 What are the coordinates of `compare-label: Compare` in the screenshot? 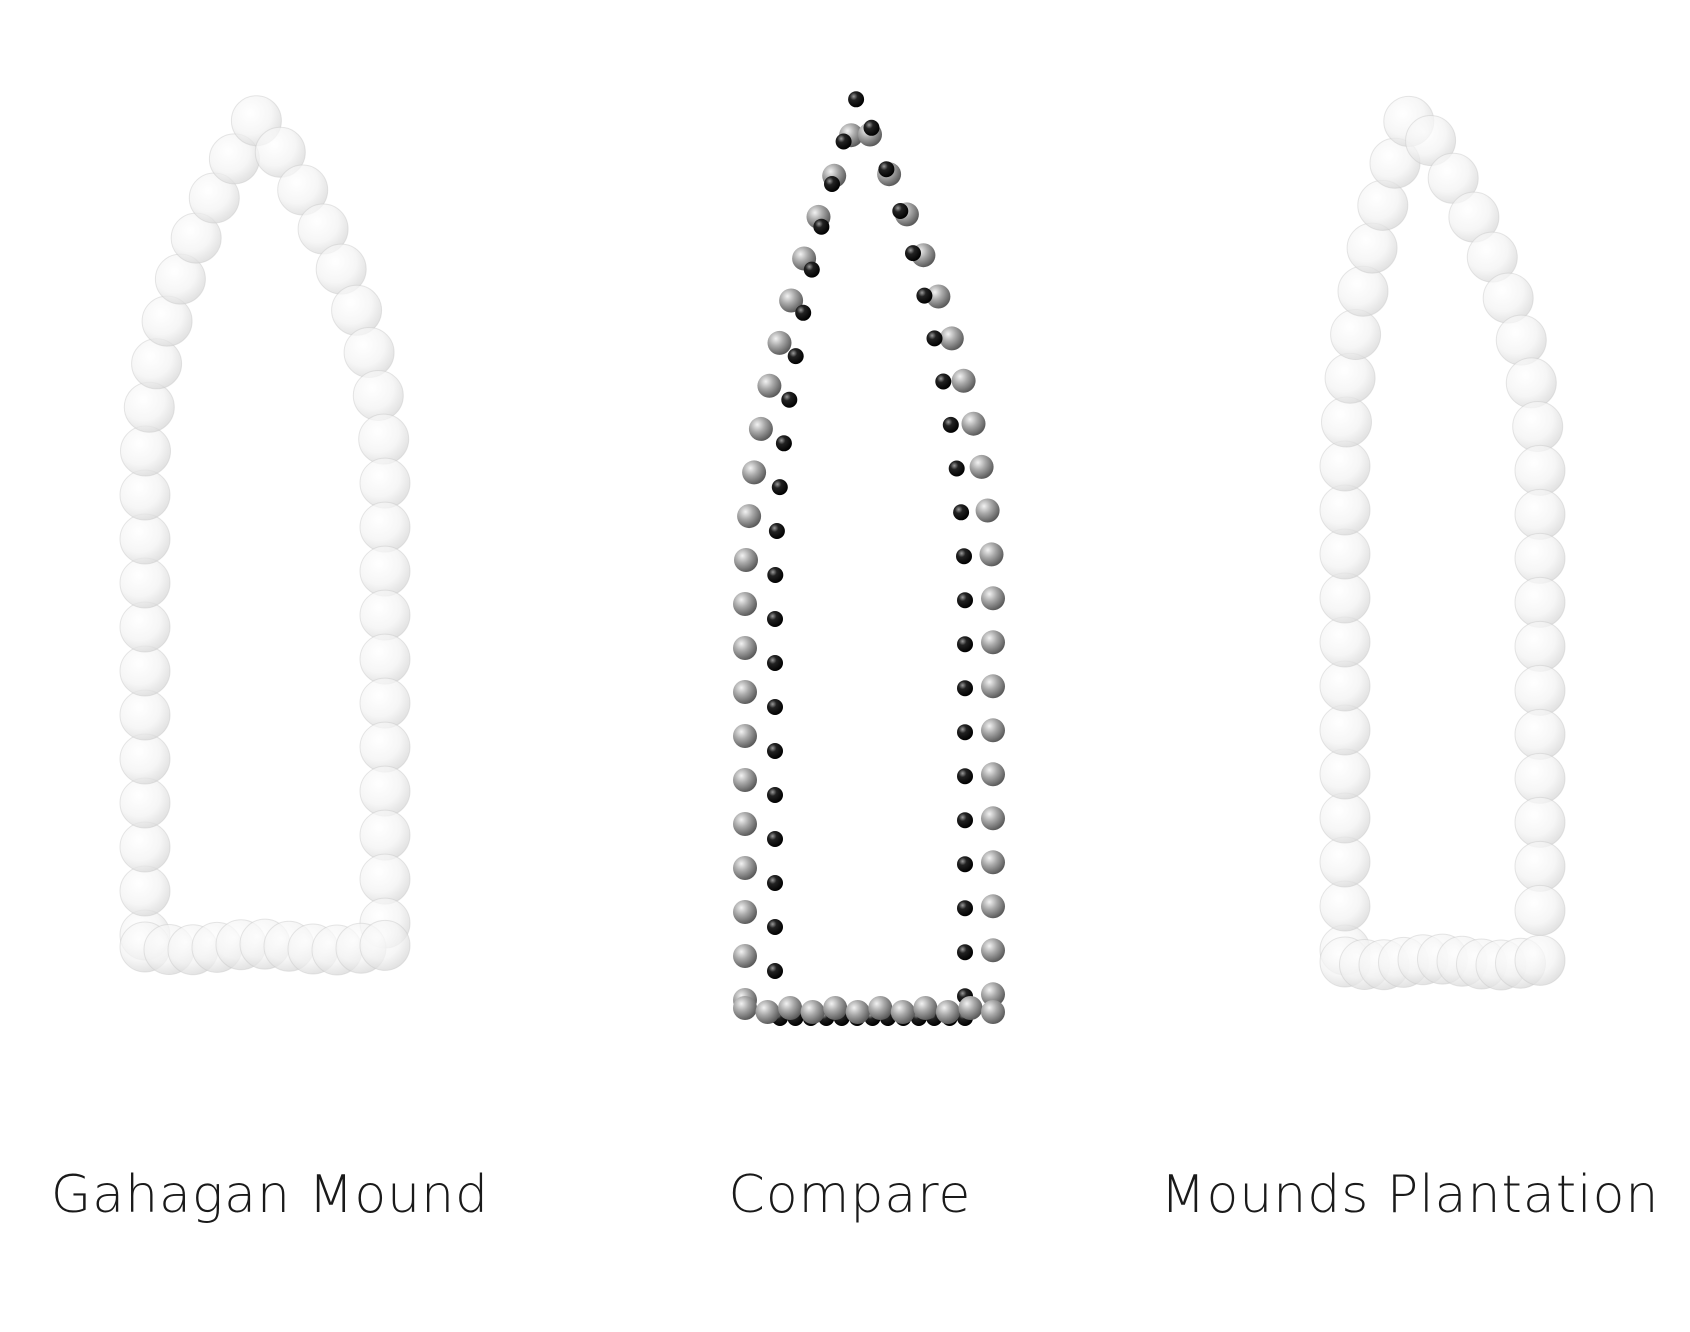 It's located at (850, 1195).